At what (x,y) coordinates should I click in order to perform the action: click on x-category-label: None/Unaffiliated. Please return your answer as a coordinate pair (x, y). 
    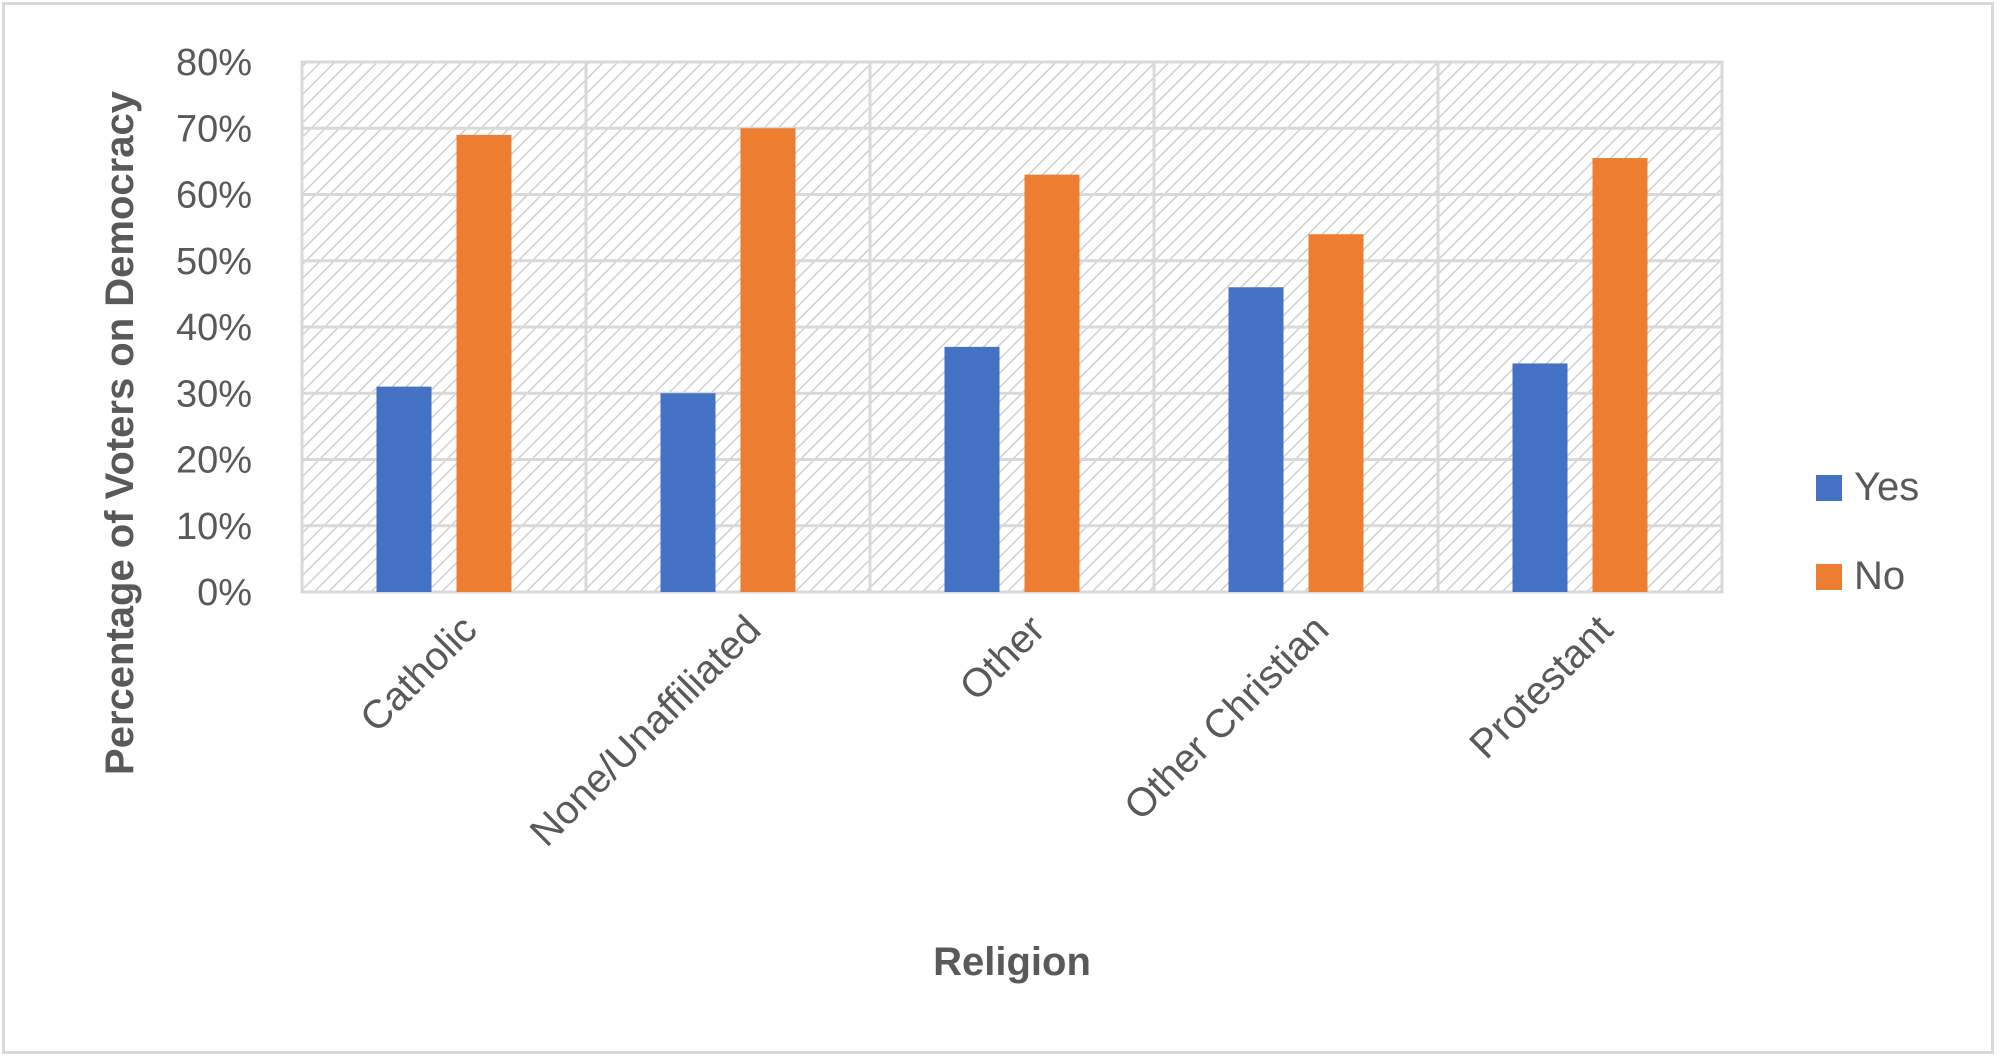
    Looking at the image, I should click on (646, 731).